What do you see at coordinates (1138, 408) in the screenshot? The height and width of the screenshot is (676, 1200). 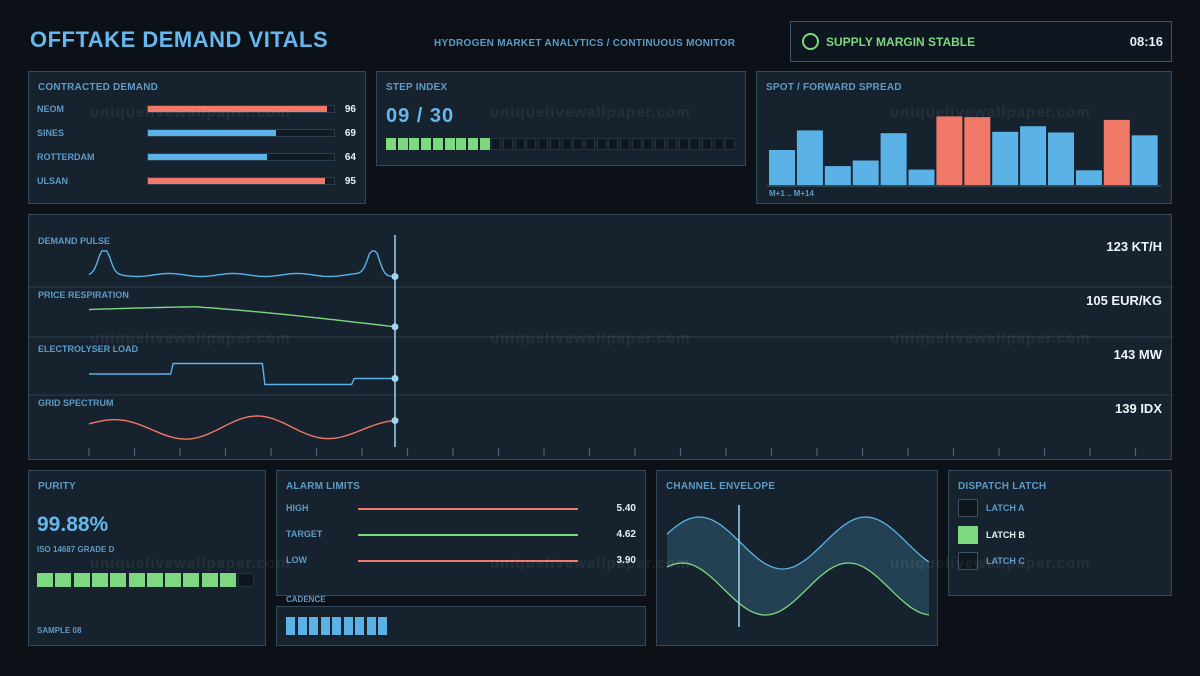 I see `trace-reading: 139 IDX` at bounding box center [1138, 408].